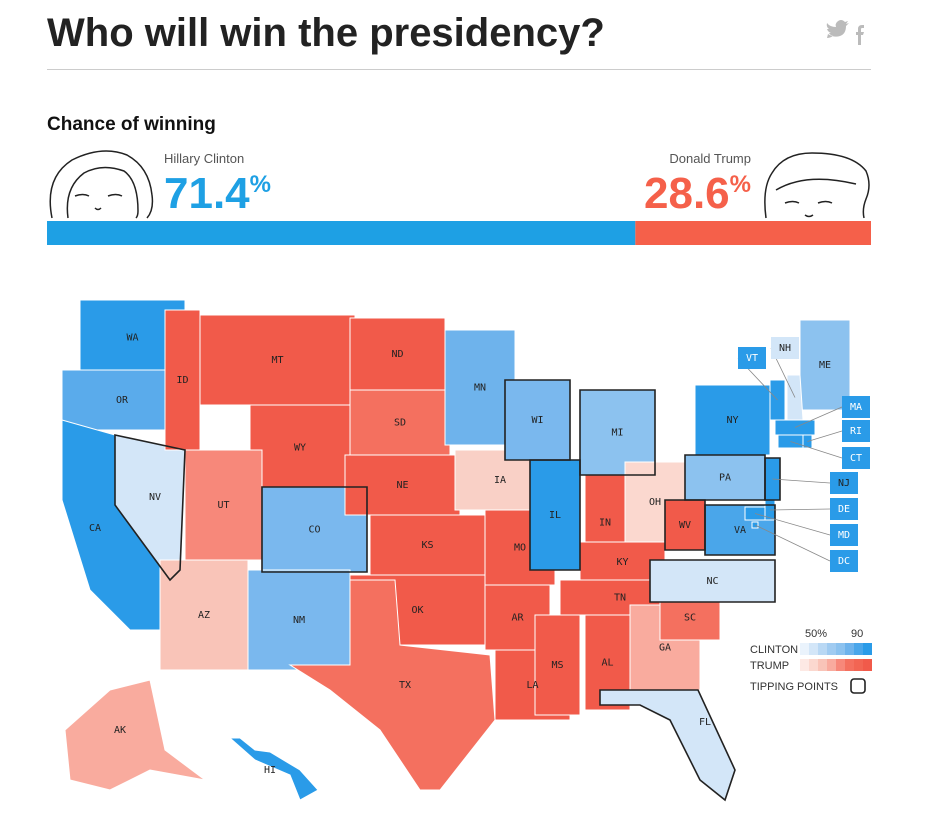  What do you see at coordinates (155, 497) in the screenshot?
I see `state-label: NV` at bounding box center [155, 497].